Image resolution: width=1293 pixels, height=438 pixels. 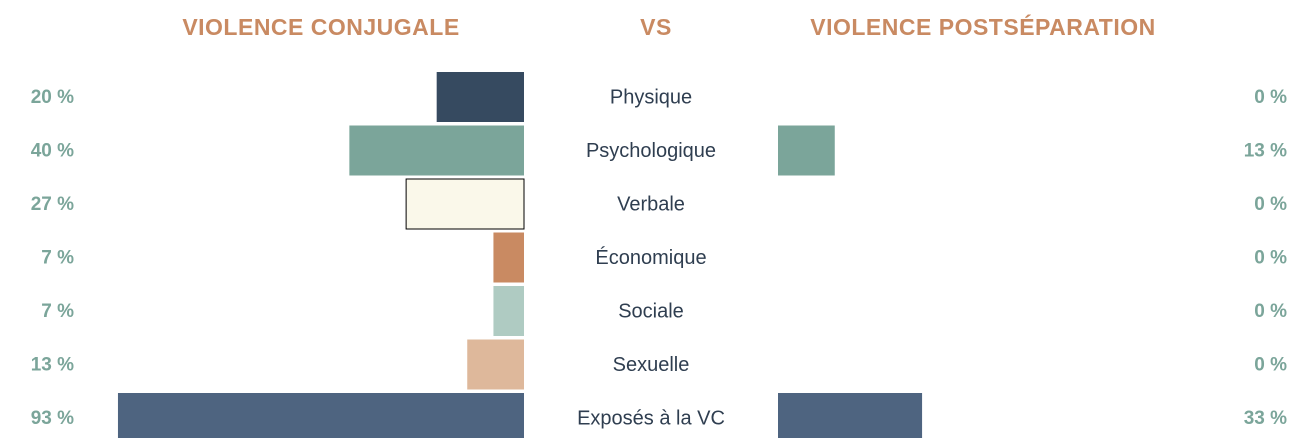 I want to click on left-value-label: 20 %, so click(x=52, y=97).